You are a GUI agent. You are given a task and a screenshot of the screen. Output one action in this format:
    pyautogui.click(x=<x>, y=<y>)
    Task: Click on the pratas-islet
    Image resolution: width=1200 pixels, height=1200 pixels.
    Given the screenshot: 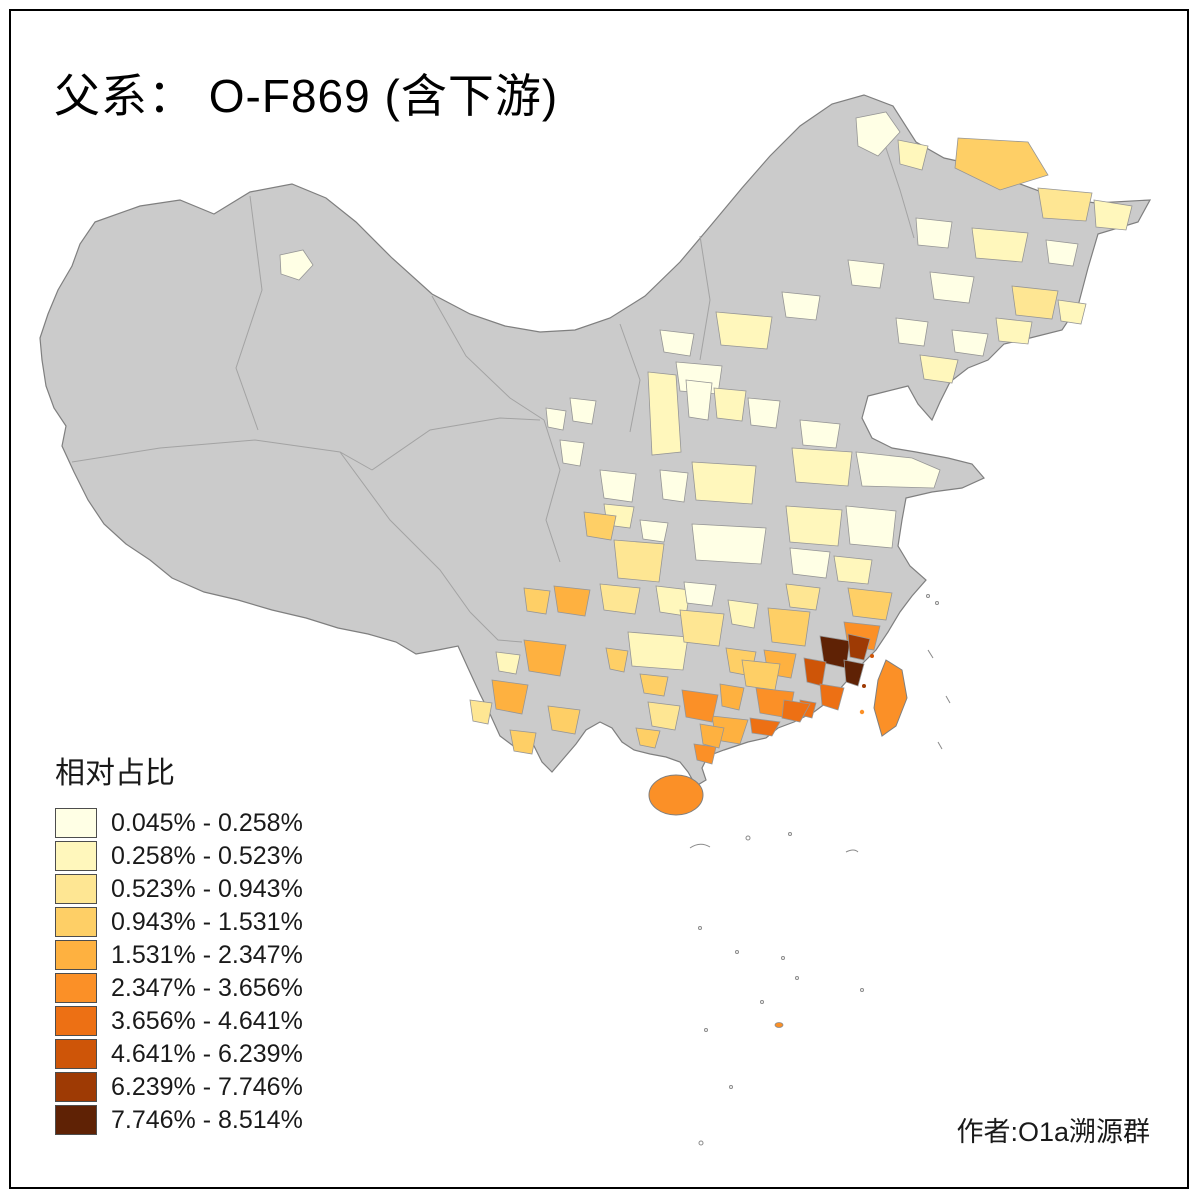 What is the action you would take?
    pyautogui.click(x=779, y=1025)
    